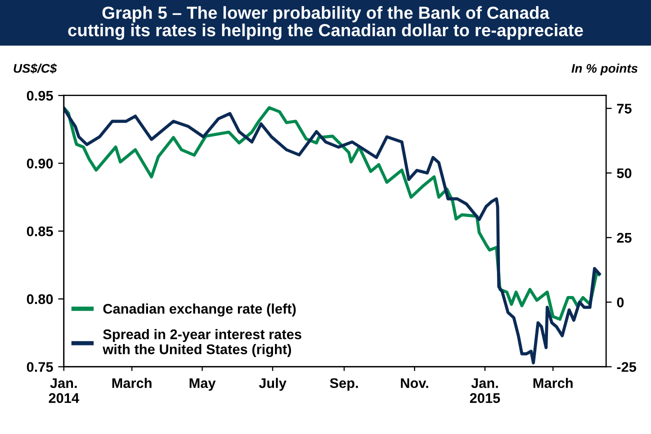 This screenshot has width=651, height=434. I want to click on y2-axis-title: In % points, so click(605, 70).